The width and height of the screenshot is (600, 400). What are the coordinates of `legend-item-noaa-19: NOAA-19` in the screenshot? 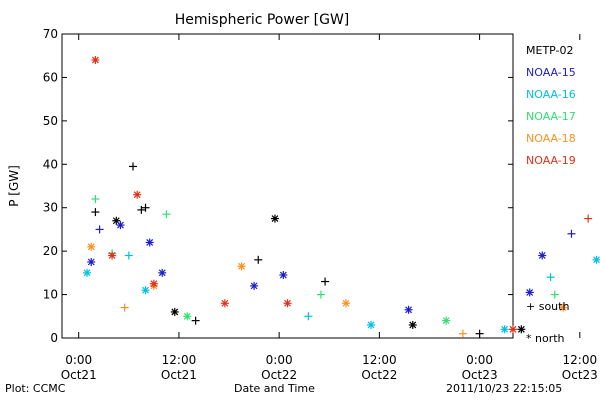 It's located at (551, 160).